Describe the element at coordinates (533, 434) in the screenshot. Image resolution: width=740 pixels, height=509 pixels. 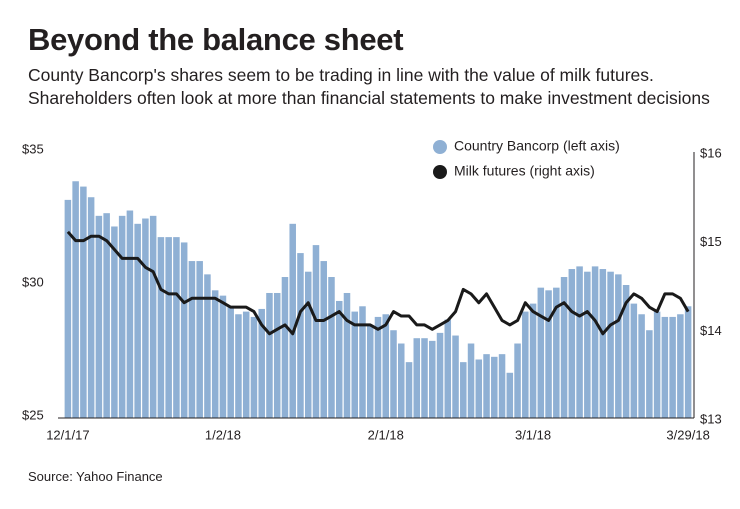
I see `x-tick-label: 3/1/18` at that location.